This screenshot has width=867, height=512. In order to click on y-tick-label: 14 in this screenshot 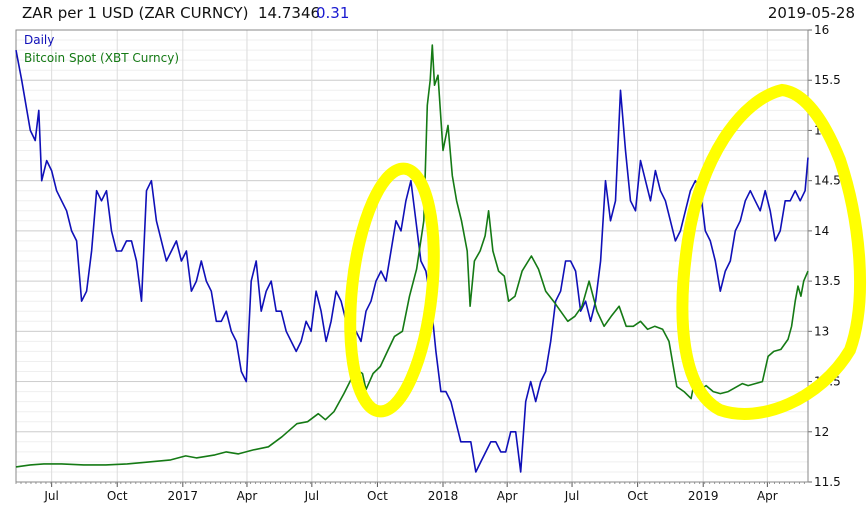, I will do `click(821, 231)`.